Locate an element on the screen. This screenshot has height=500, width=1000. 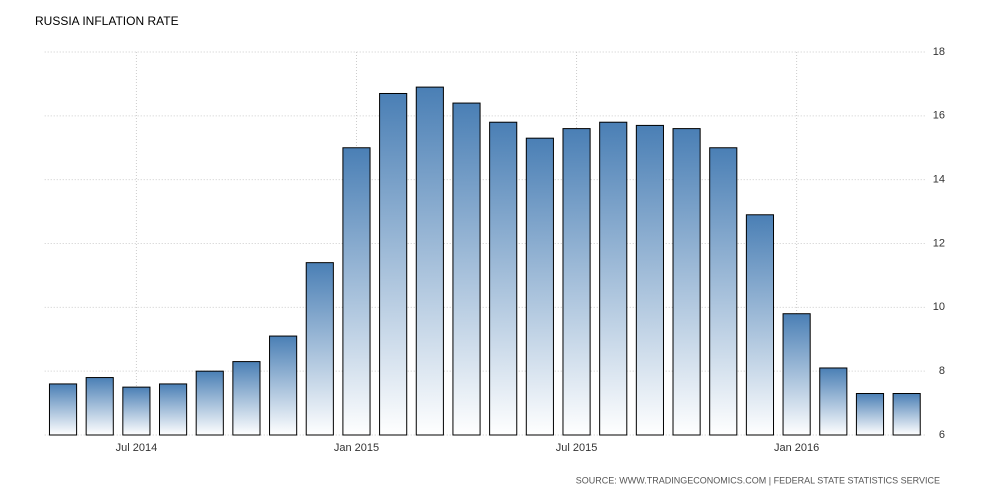
y-tick-label: 10 is located at coordinates (939, 307).